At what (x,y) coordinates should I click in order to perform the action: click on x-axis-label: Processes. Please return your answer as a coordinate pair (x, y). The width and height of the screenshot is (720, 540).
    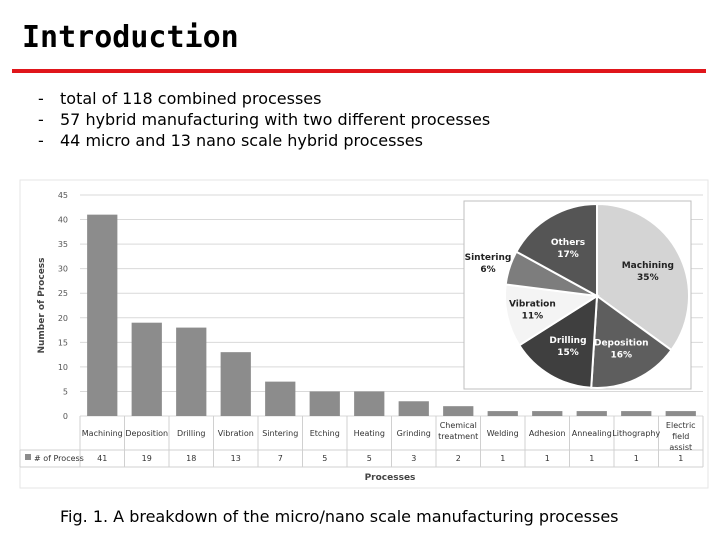
    Looking at the image, I should click on (390, 478).